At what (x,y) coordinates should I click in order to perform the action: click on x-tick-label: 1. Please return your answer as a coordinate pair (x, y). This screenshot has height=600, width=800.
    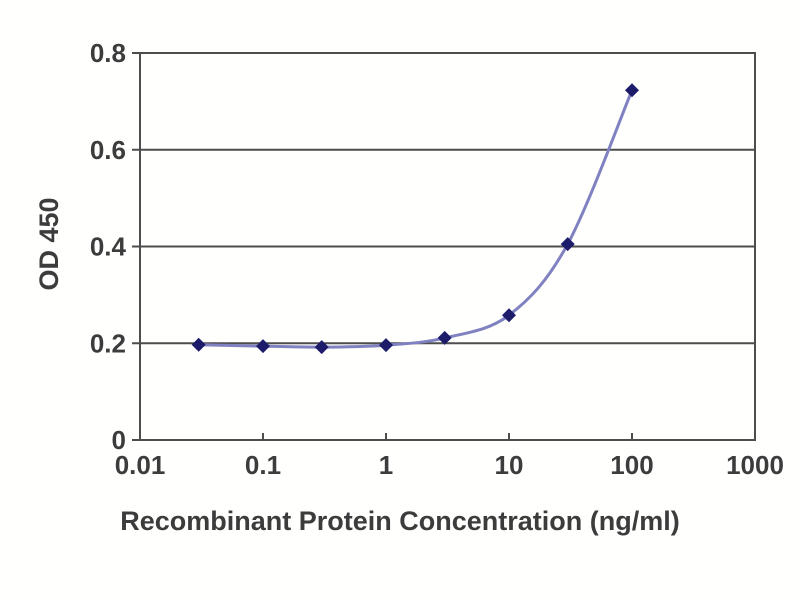
    Looking at the image, I should click on (386, 465).